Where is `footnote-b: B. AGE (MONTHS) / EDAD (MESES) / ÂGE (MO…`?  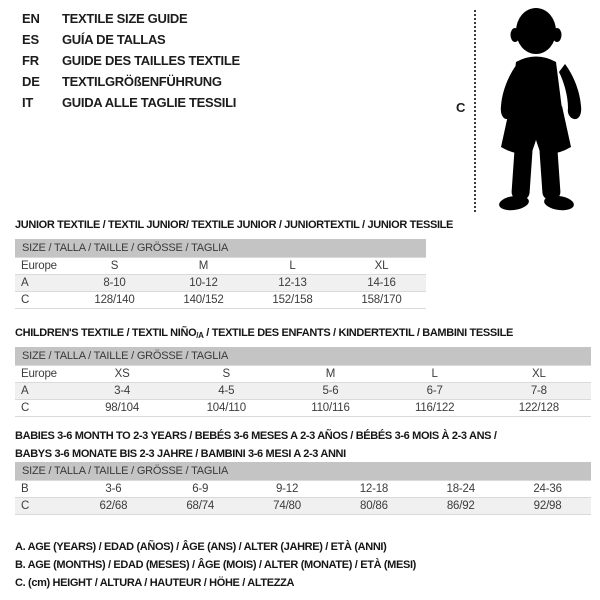
footnote-b: B. AGE (MONTHS) / EDAD (MESES) / ÂGE (MO… is located at coordinates (215, 565).